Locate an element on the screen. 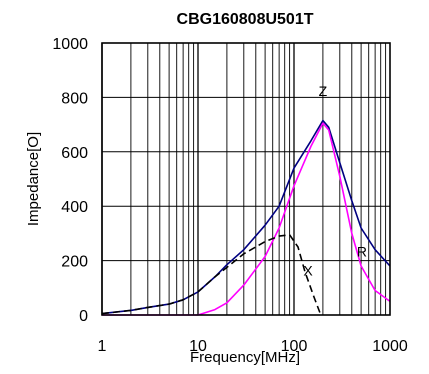 This screenshot has width=429, height=374. y-tick-label: 600 is located at coordinates (74, 153).